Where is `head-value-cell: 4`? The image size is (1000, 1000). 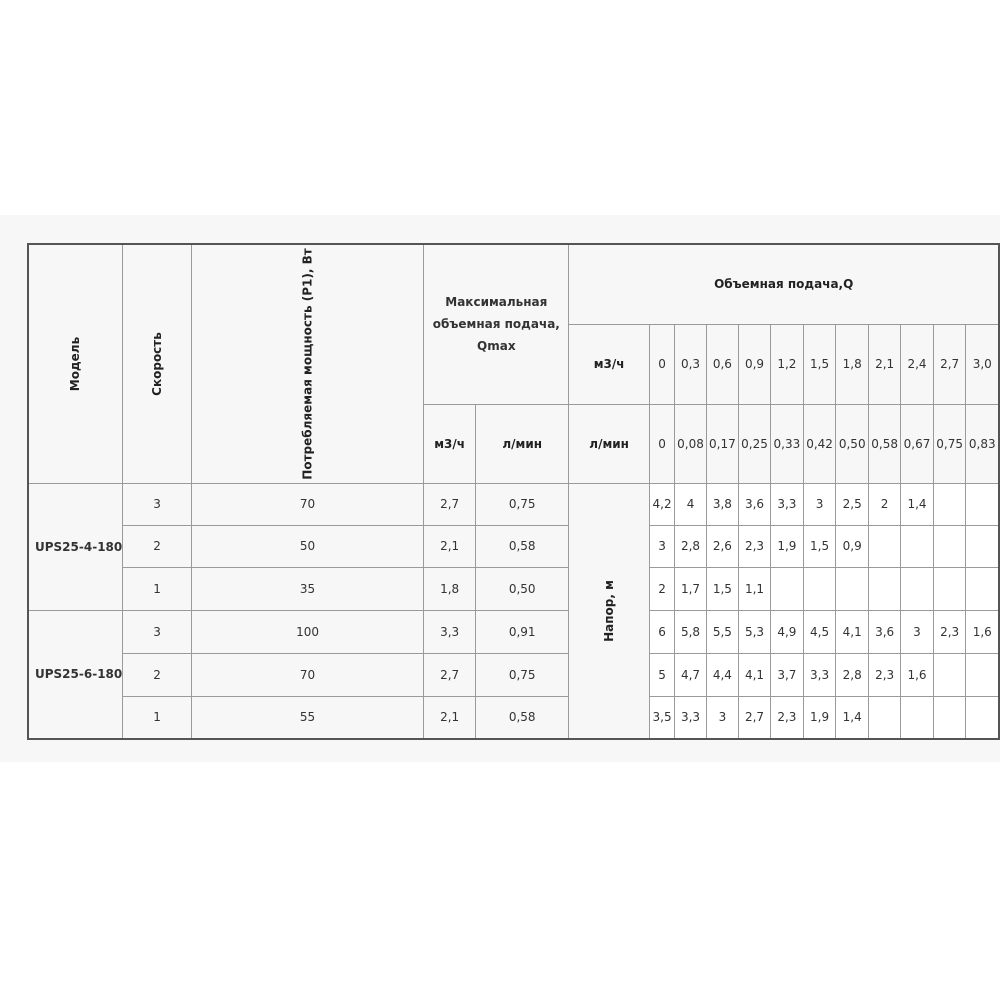 head-value-cell: 4 is located at coordinates (690, 504).